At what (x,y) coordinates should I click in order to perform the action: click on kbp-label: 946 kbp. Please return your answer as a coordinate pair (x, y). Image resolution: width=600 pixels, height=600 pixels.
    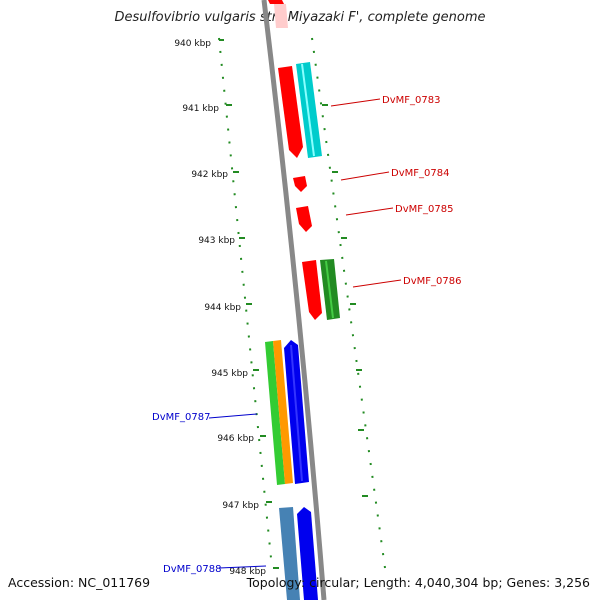
    Looking at the image, I should click on (235, 439).